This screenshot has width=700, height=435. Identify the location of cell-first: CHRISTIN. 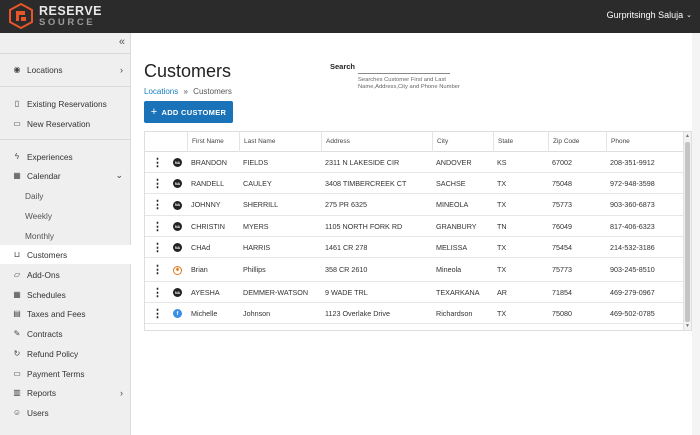
(208, 226).